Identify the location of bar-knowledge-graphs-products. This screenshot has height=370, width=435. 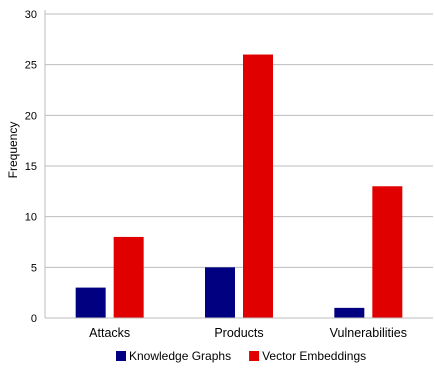
(220, 292).